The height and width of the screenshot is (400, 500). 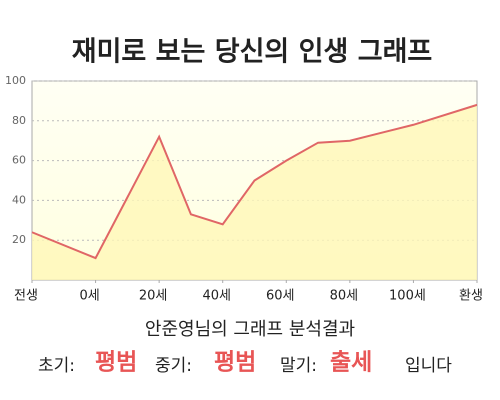 What do you see at coordinates (19, 199) in the screenshot?
I see `y-tick-label: 40` at bounding box center [19, 199].